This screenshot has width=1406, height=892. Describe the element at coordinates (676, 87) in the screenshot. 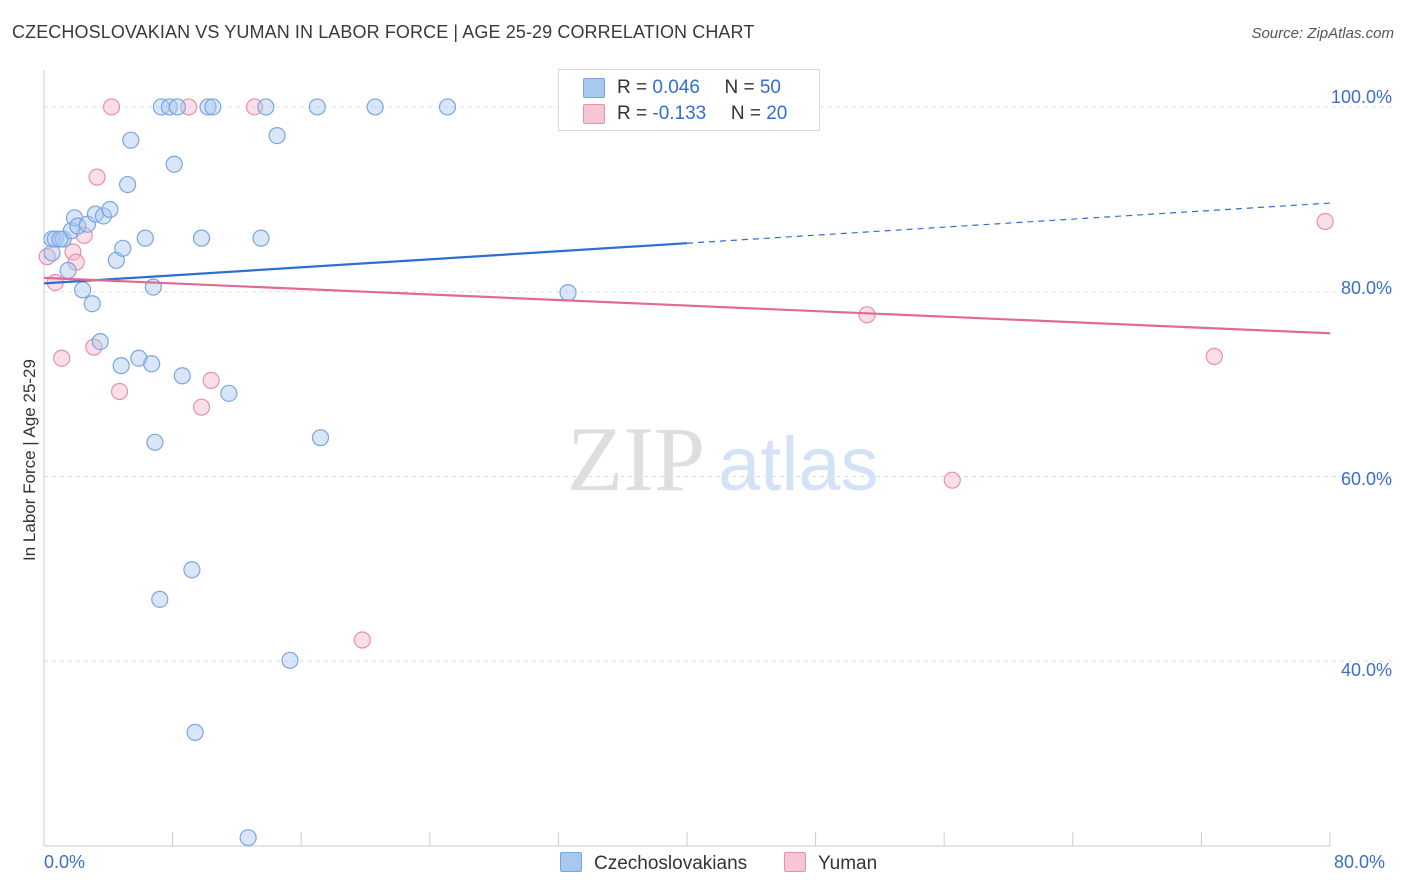

I see `legend-r-value: 0.046` at that location.